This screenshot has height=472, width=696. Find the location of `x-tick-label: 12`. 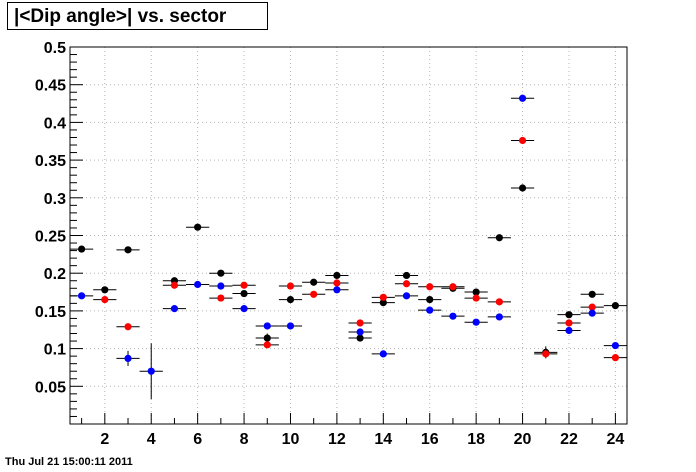

x-tick-label: 12 is located at coordinates (337, 439).